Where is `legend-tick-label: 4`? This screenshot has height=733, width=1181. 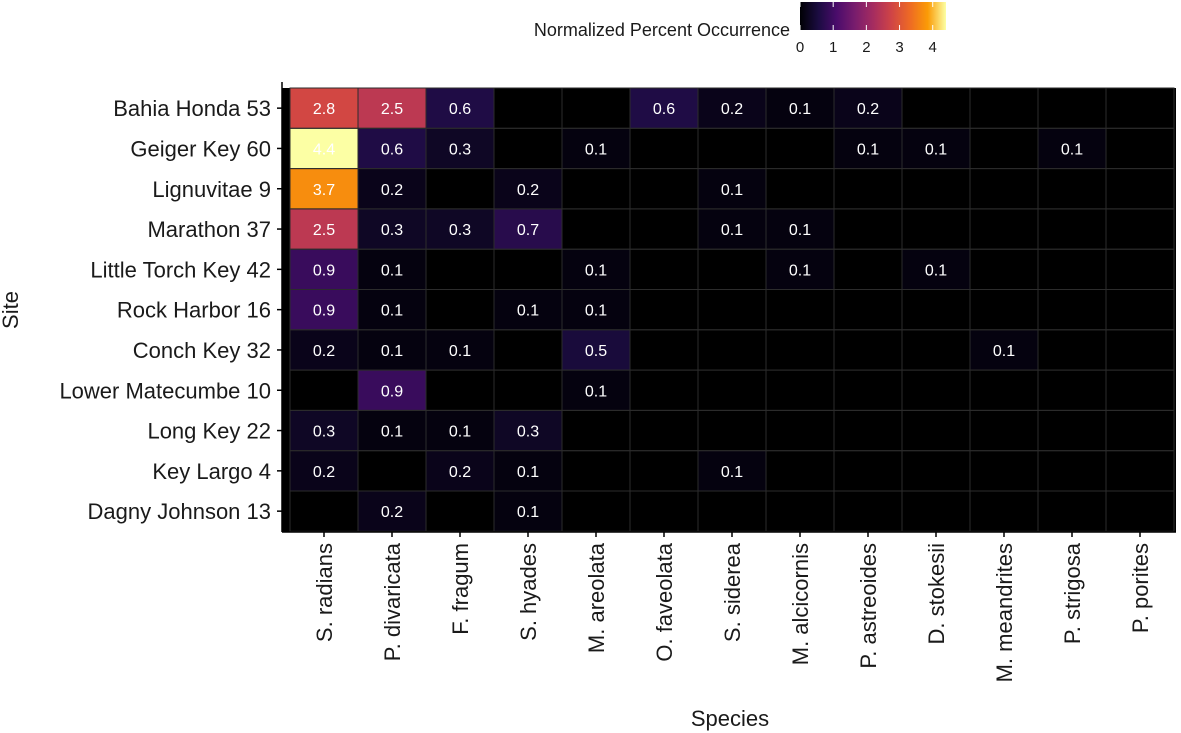 legend-tick-label: 4 is located at coordinates (933, 47).